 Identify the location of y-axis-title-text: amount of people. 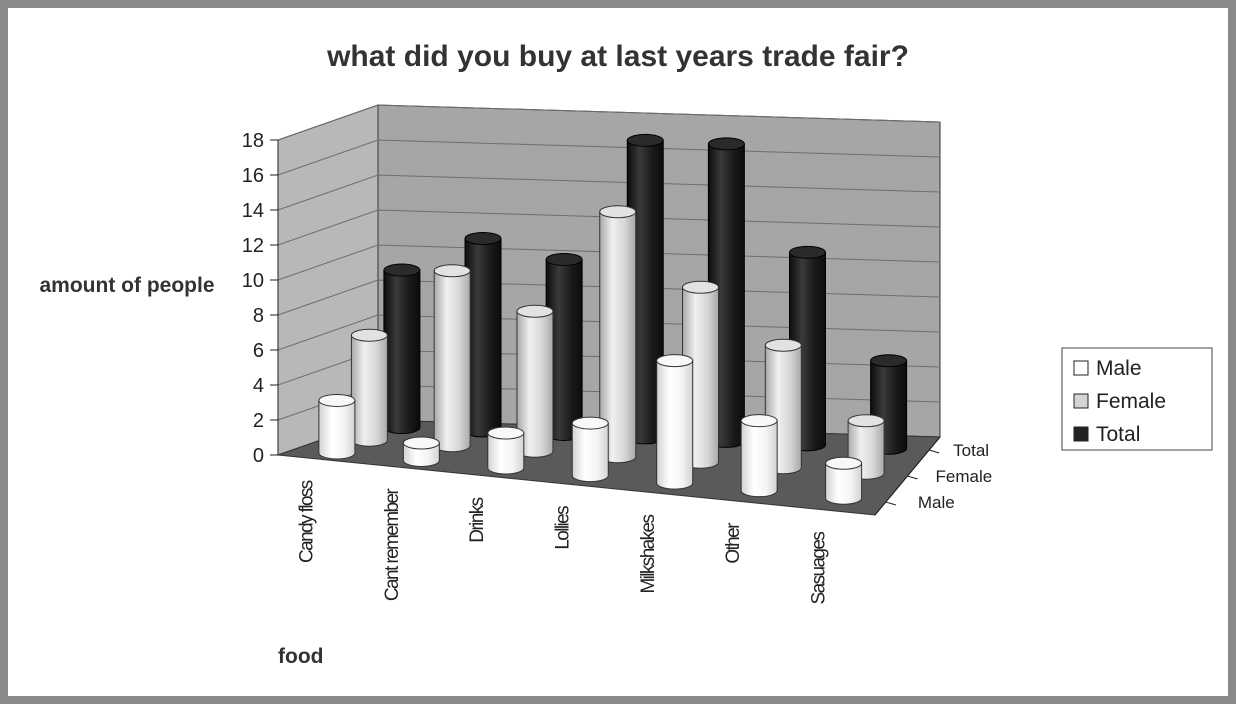
(127, 285).